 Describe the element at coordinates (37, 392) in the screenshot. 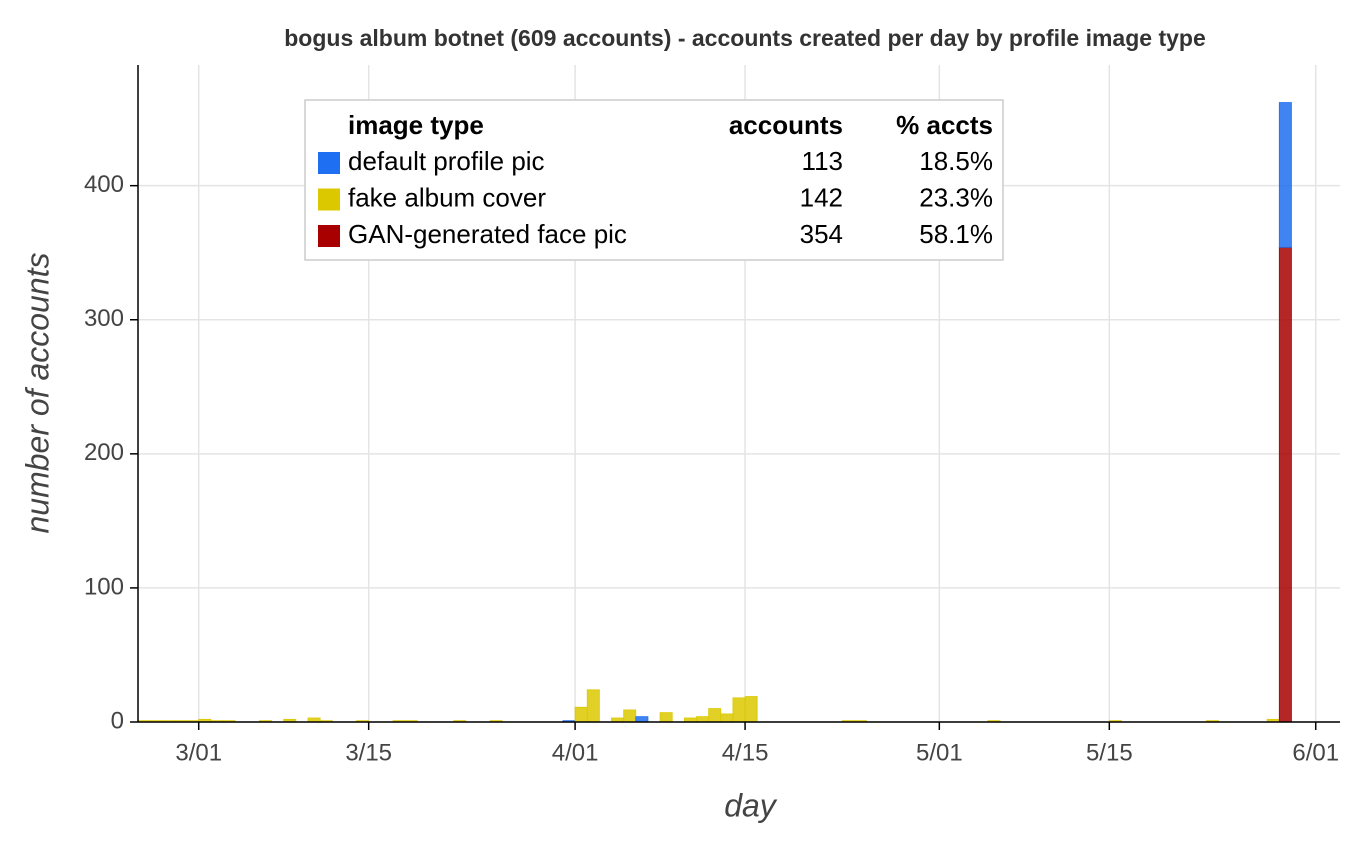

I see `y-axis-title: number of accounts` at that location.